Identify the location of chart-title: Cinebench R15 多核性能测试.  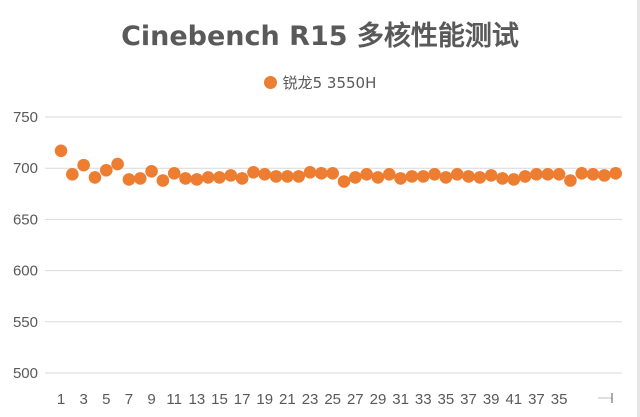
(320, 36).